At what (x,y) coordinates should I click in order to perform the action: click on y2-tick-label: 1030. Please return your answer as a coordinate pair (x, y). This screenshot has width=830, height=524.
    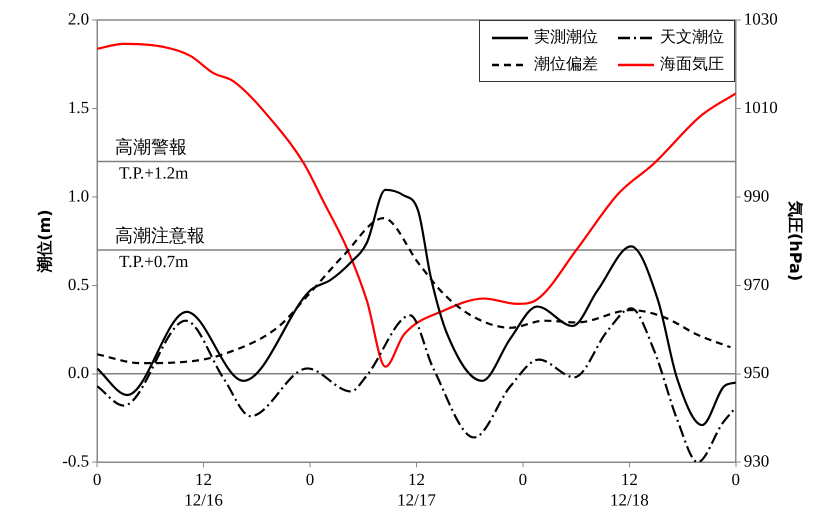
    Looking at the image, I should click on (761, 18).